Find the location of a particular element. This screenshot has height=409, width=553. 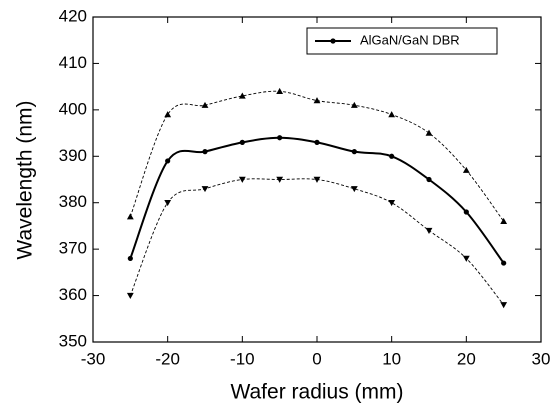

legend-marker is located at coordinates (333, 41).